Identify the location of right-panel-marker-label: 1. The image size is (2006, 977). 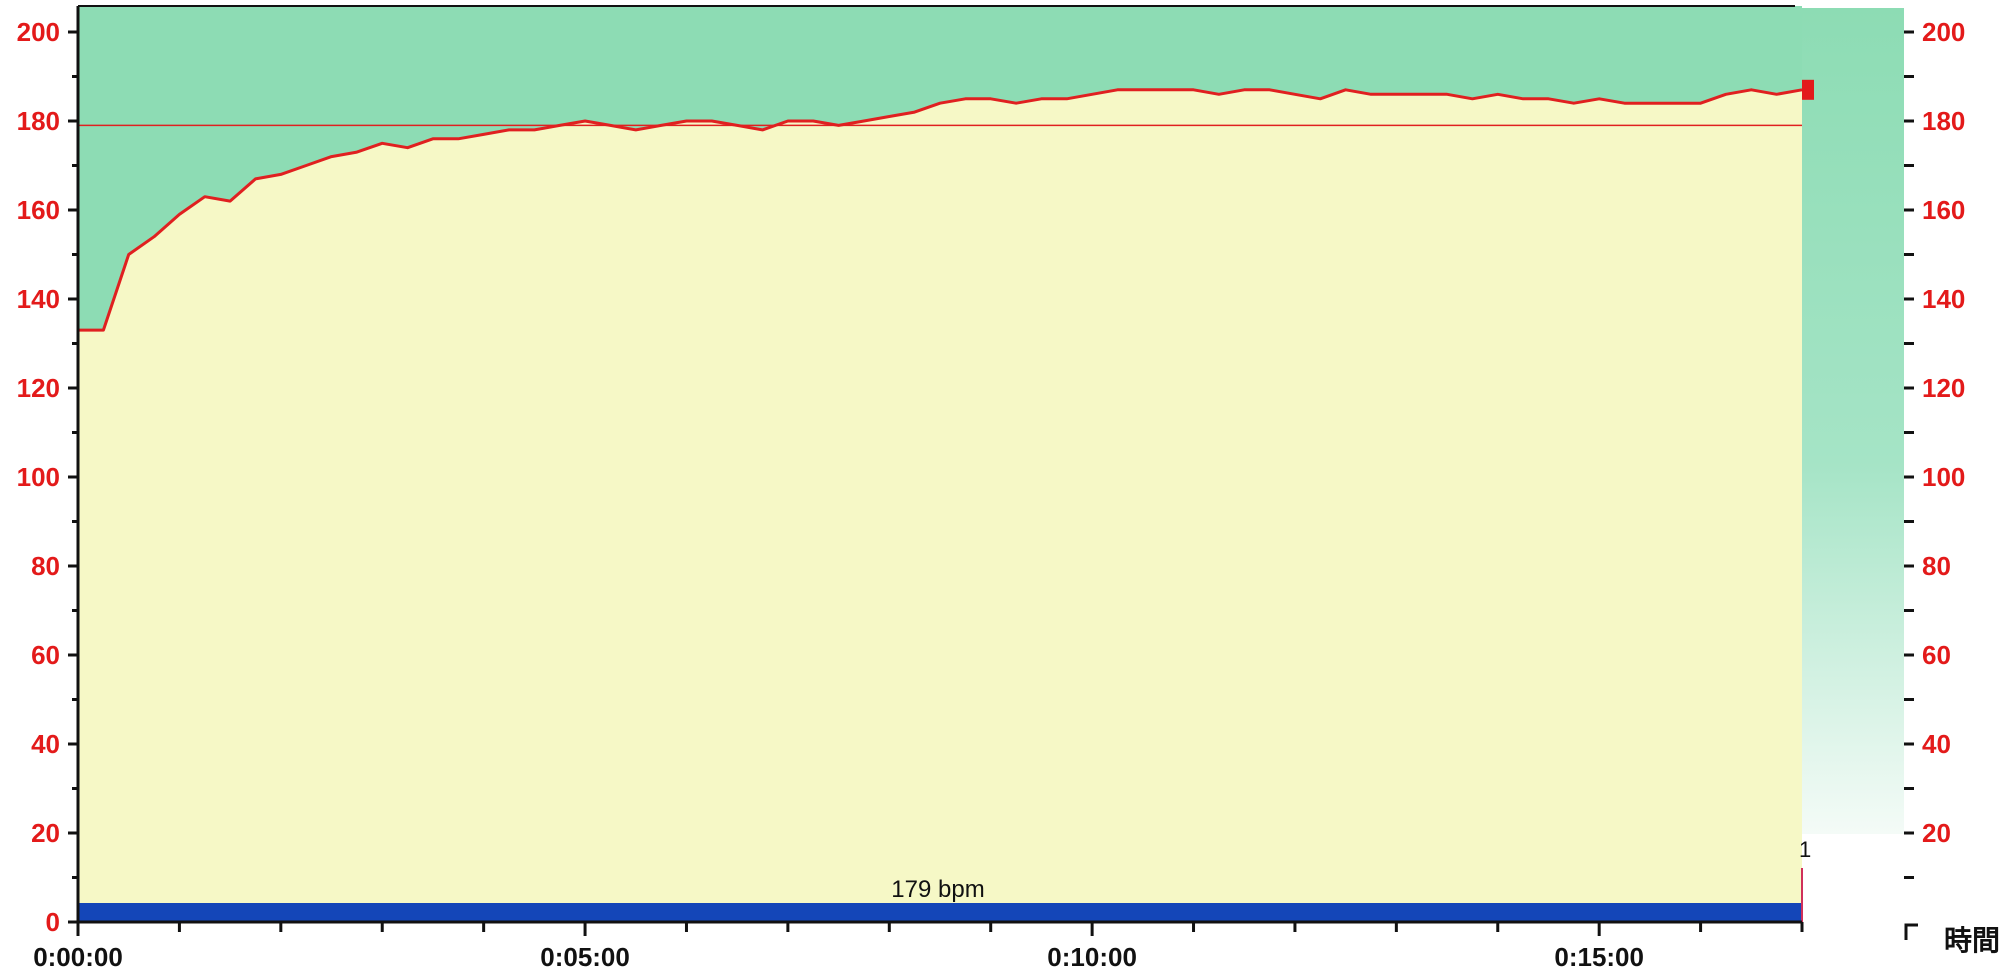
(1805, 849).